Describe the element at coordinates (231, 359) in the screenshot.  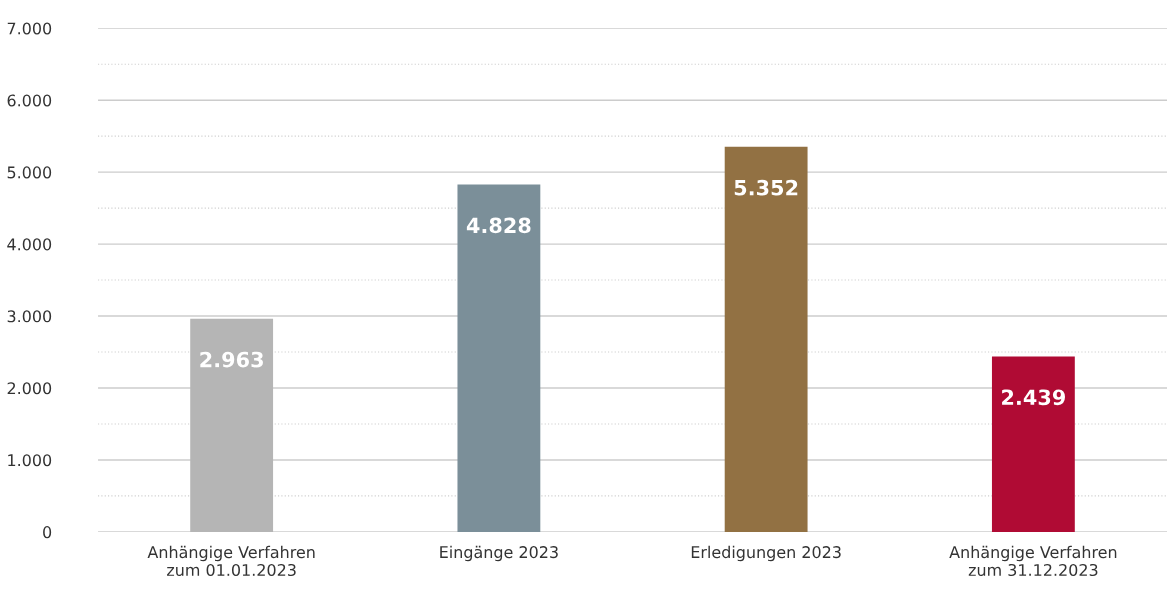
I see `data-label: 2.963` at that location.